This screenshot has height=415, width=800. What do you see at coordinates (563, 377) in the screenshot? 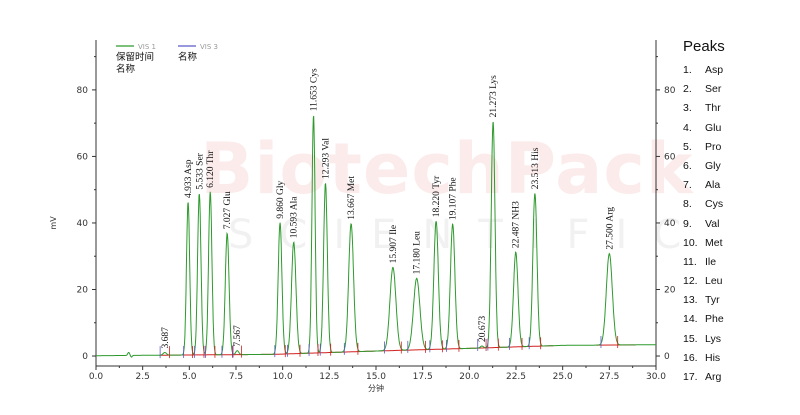
I see `x-tick-label: 25.0` at bounding box center [563, 377].